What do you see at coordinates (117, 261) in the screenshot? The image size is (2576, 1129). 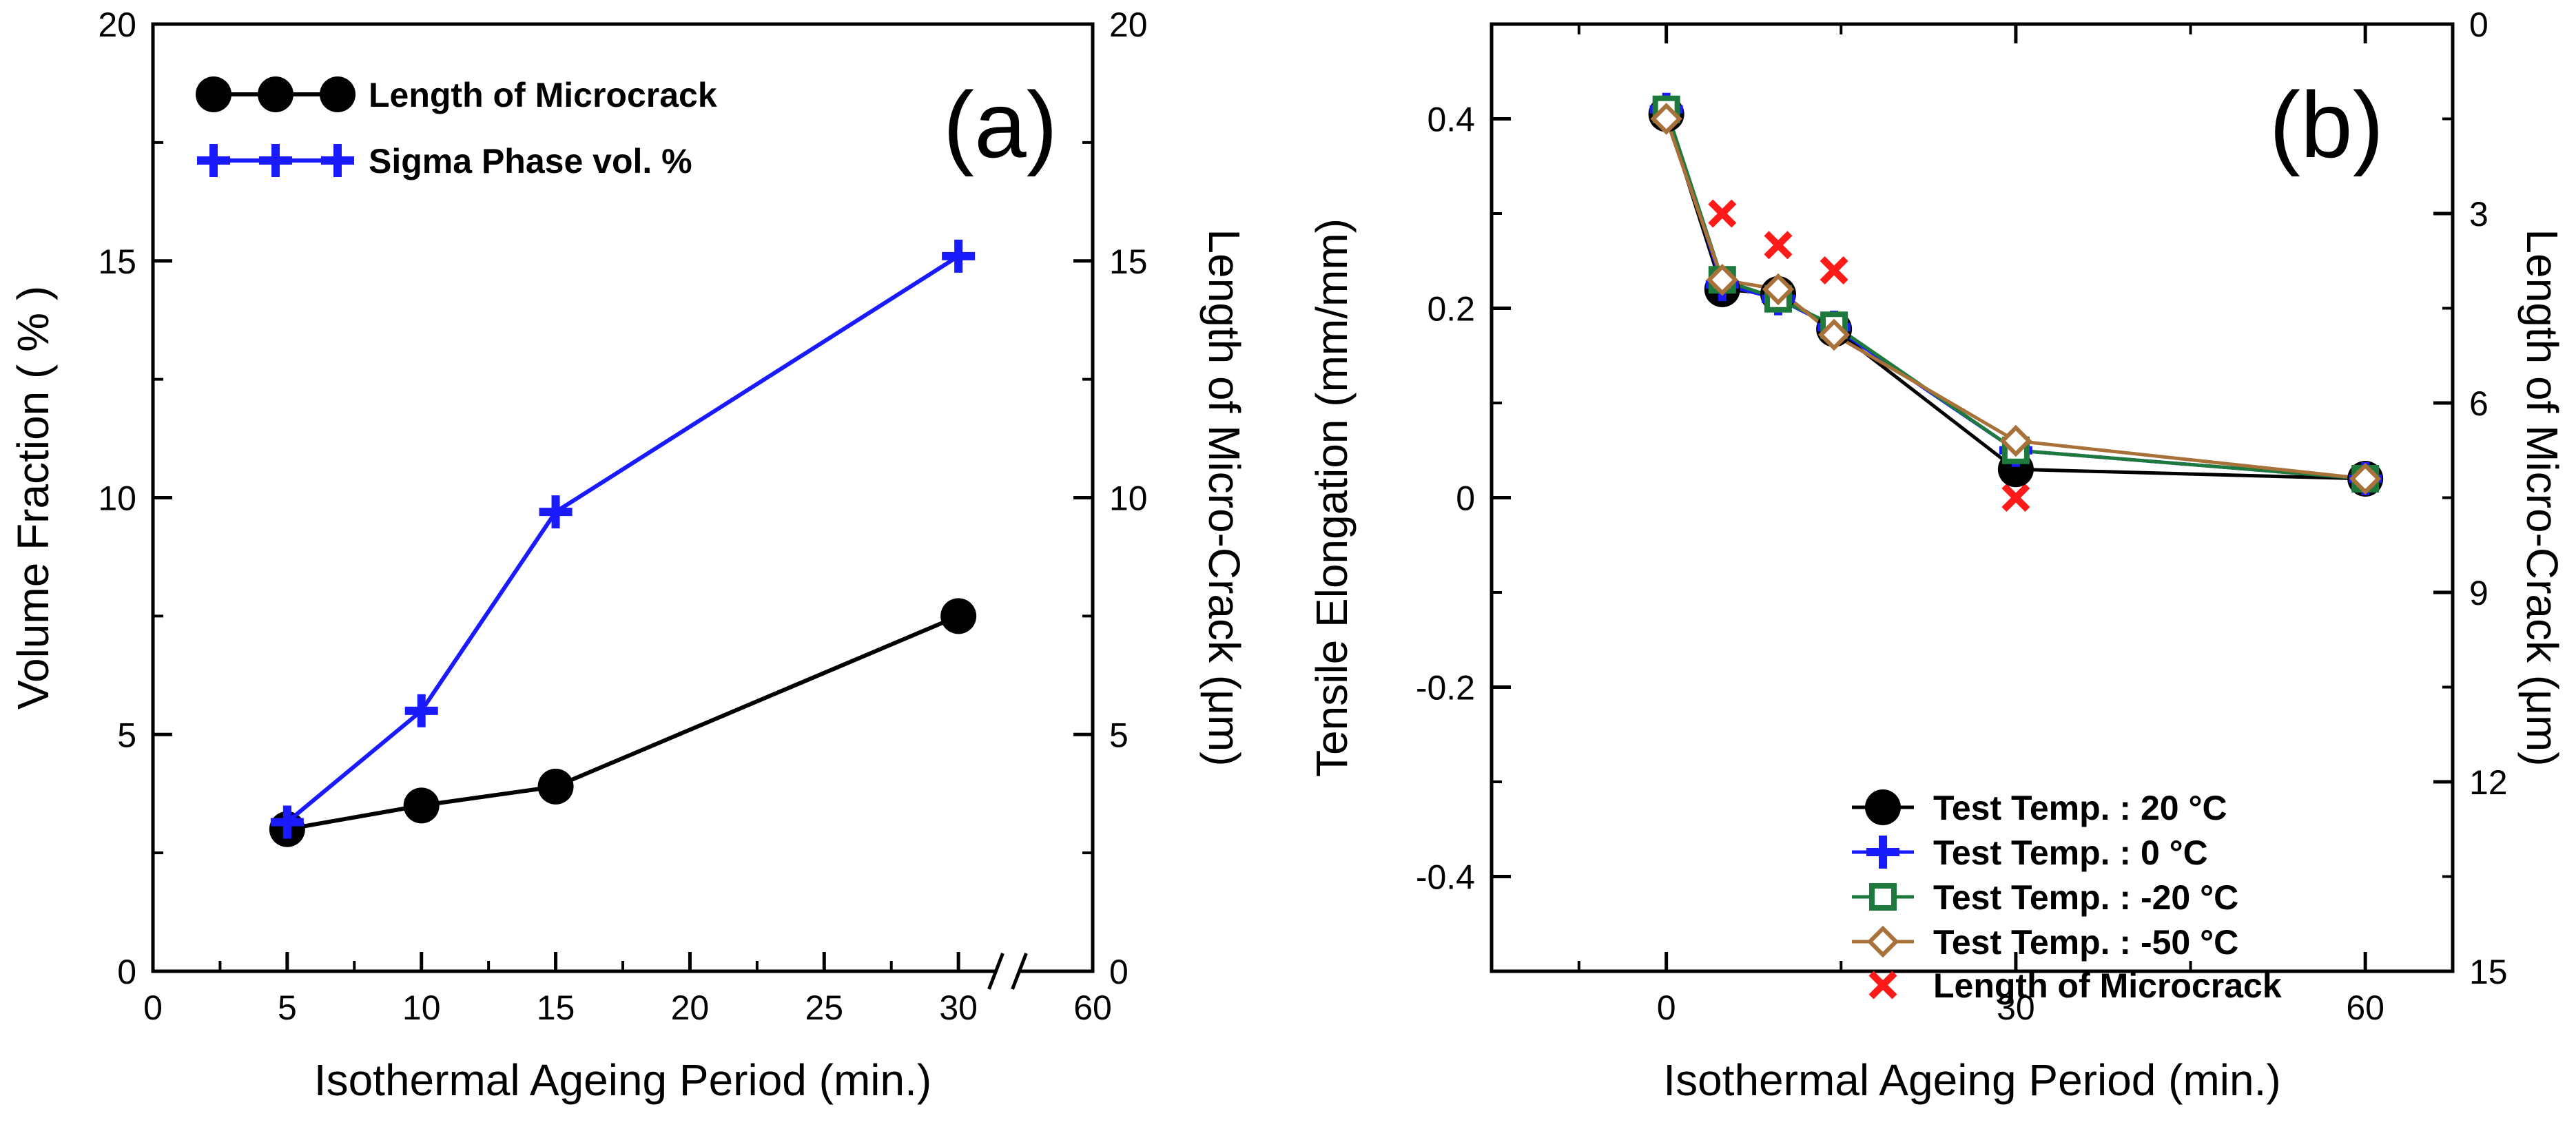 I see `y-tick-label: 15` at bounding box center [117, 261].